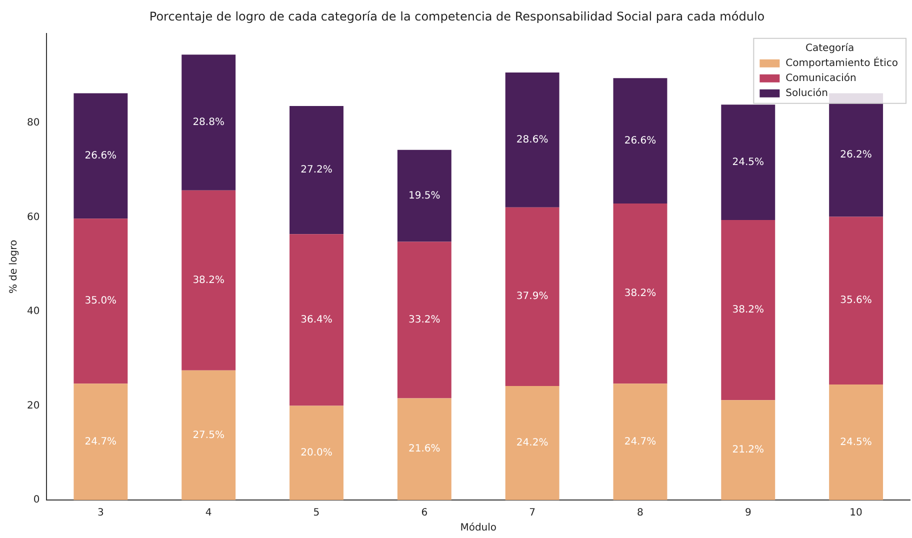  What do you see at coordinates (316, 513) in the screenshot?
I see `x-tick-label: 5` at bounding box center [316, 513].